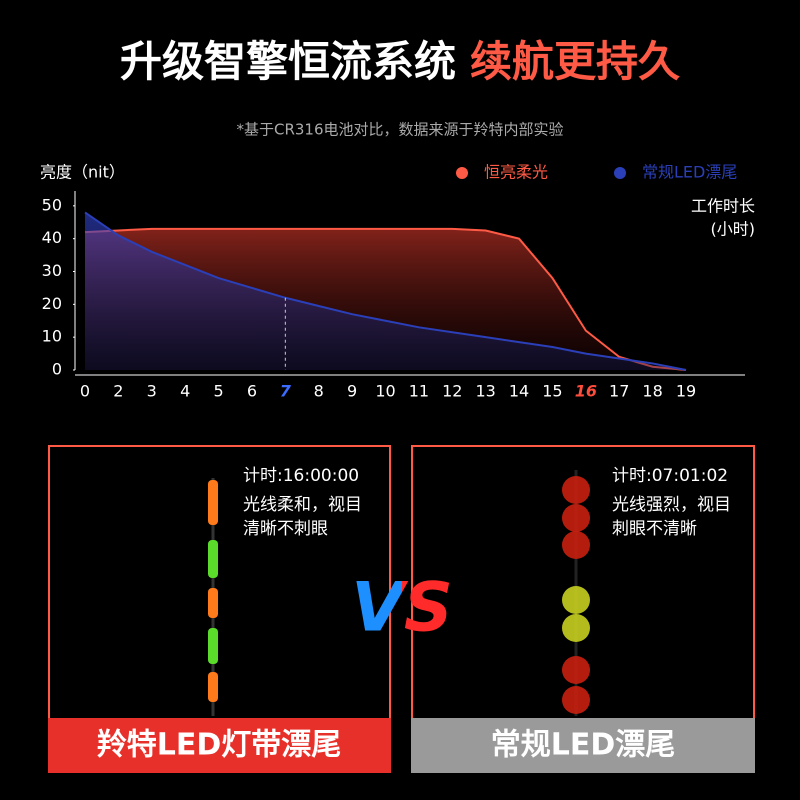 Image resolution: width=800 pixels, height=800 pixels. Describe the element at coordinates (118, 391) in the screenshot. I see `x-tick-label: 2` at that location.